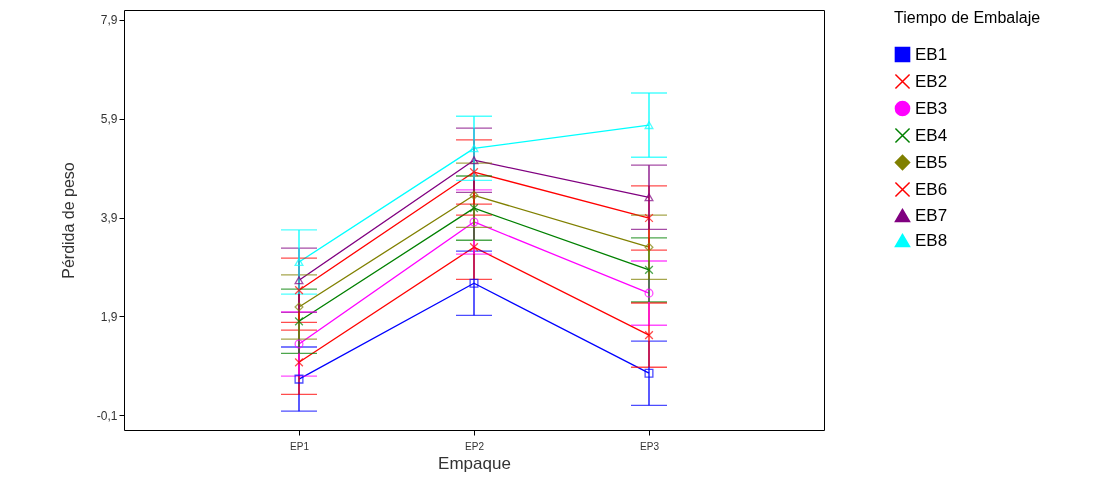 Image resolution: width=1096 pixels, height=483 pixels. Describe the element at coordinates (931, 240) in the screenshot. I see `legend-label: EB8` at that location.